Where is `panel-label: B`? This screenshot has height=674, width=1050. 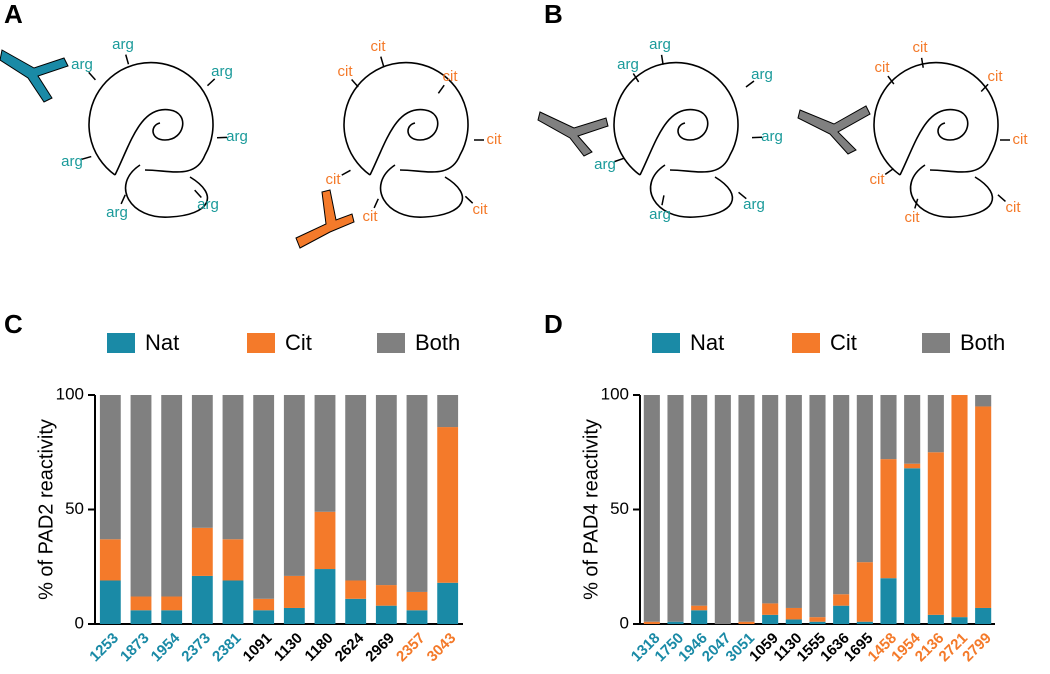
panel-label: B is located at coordinates (553, 14).